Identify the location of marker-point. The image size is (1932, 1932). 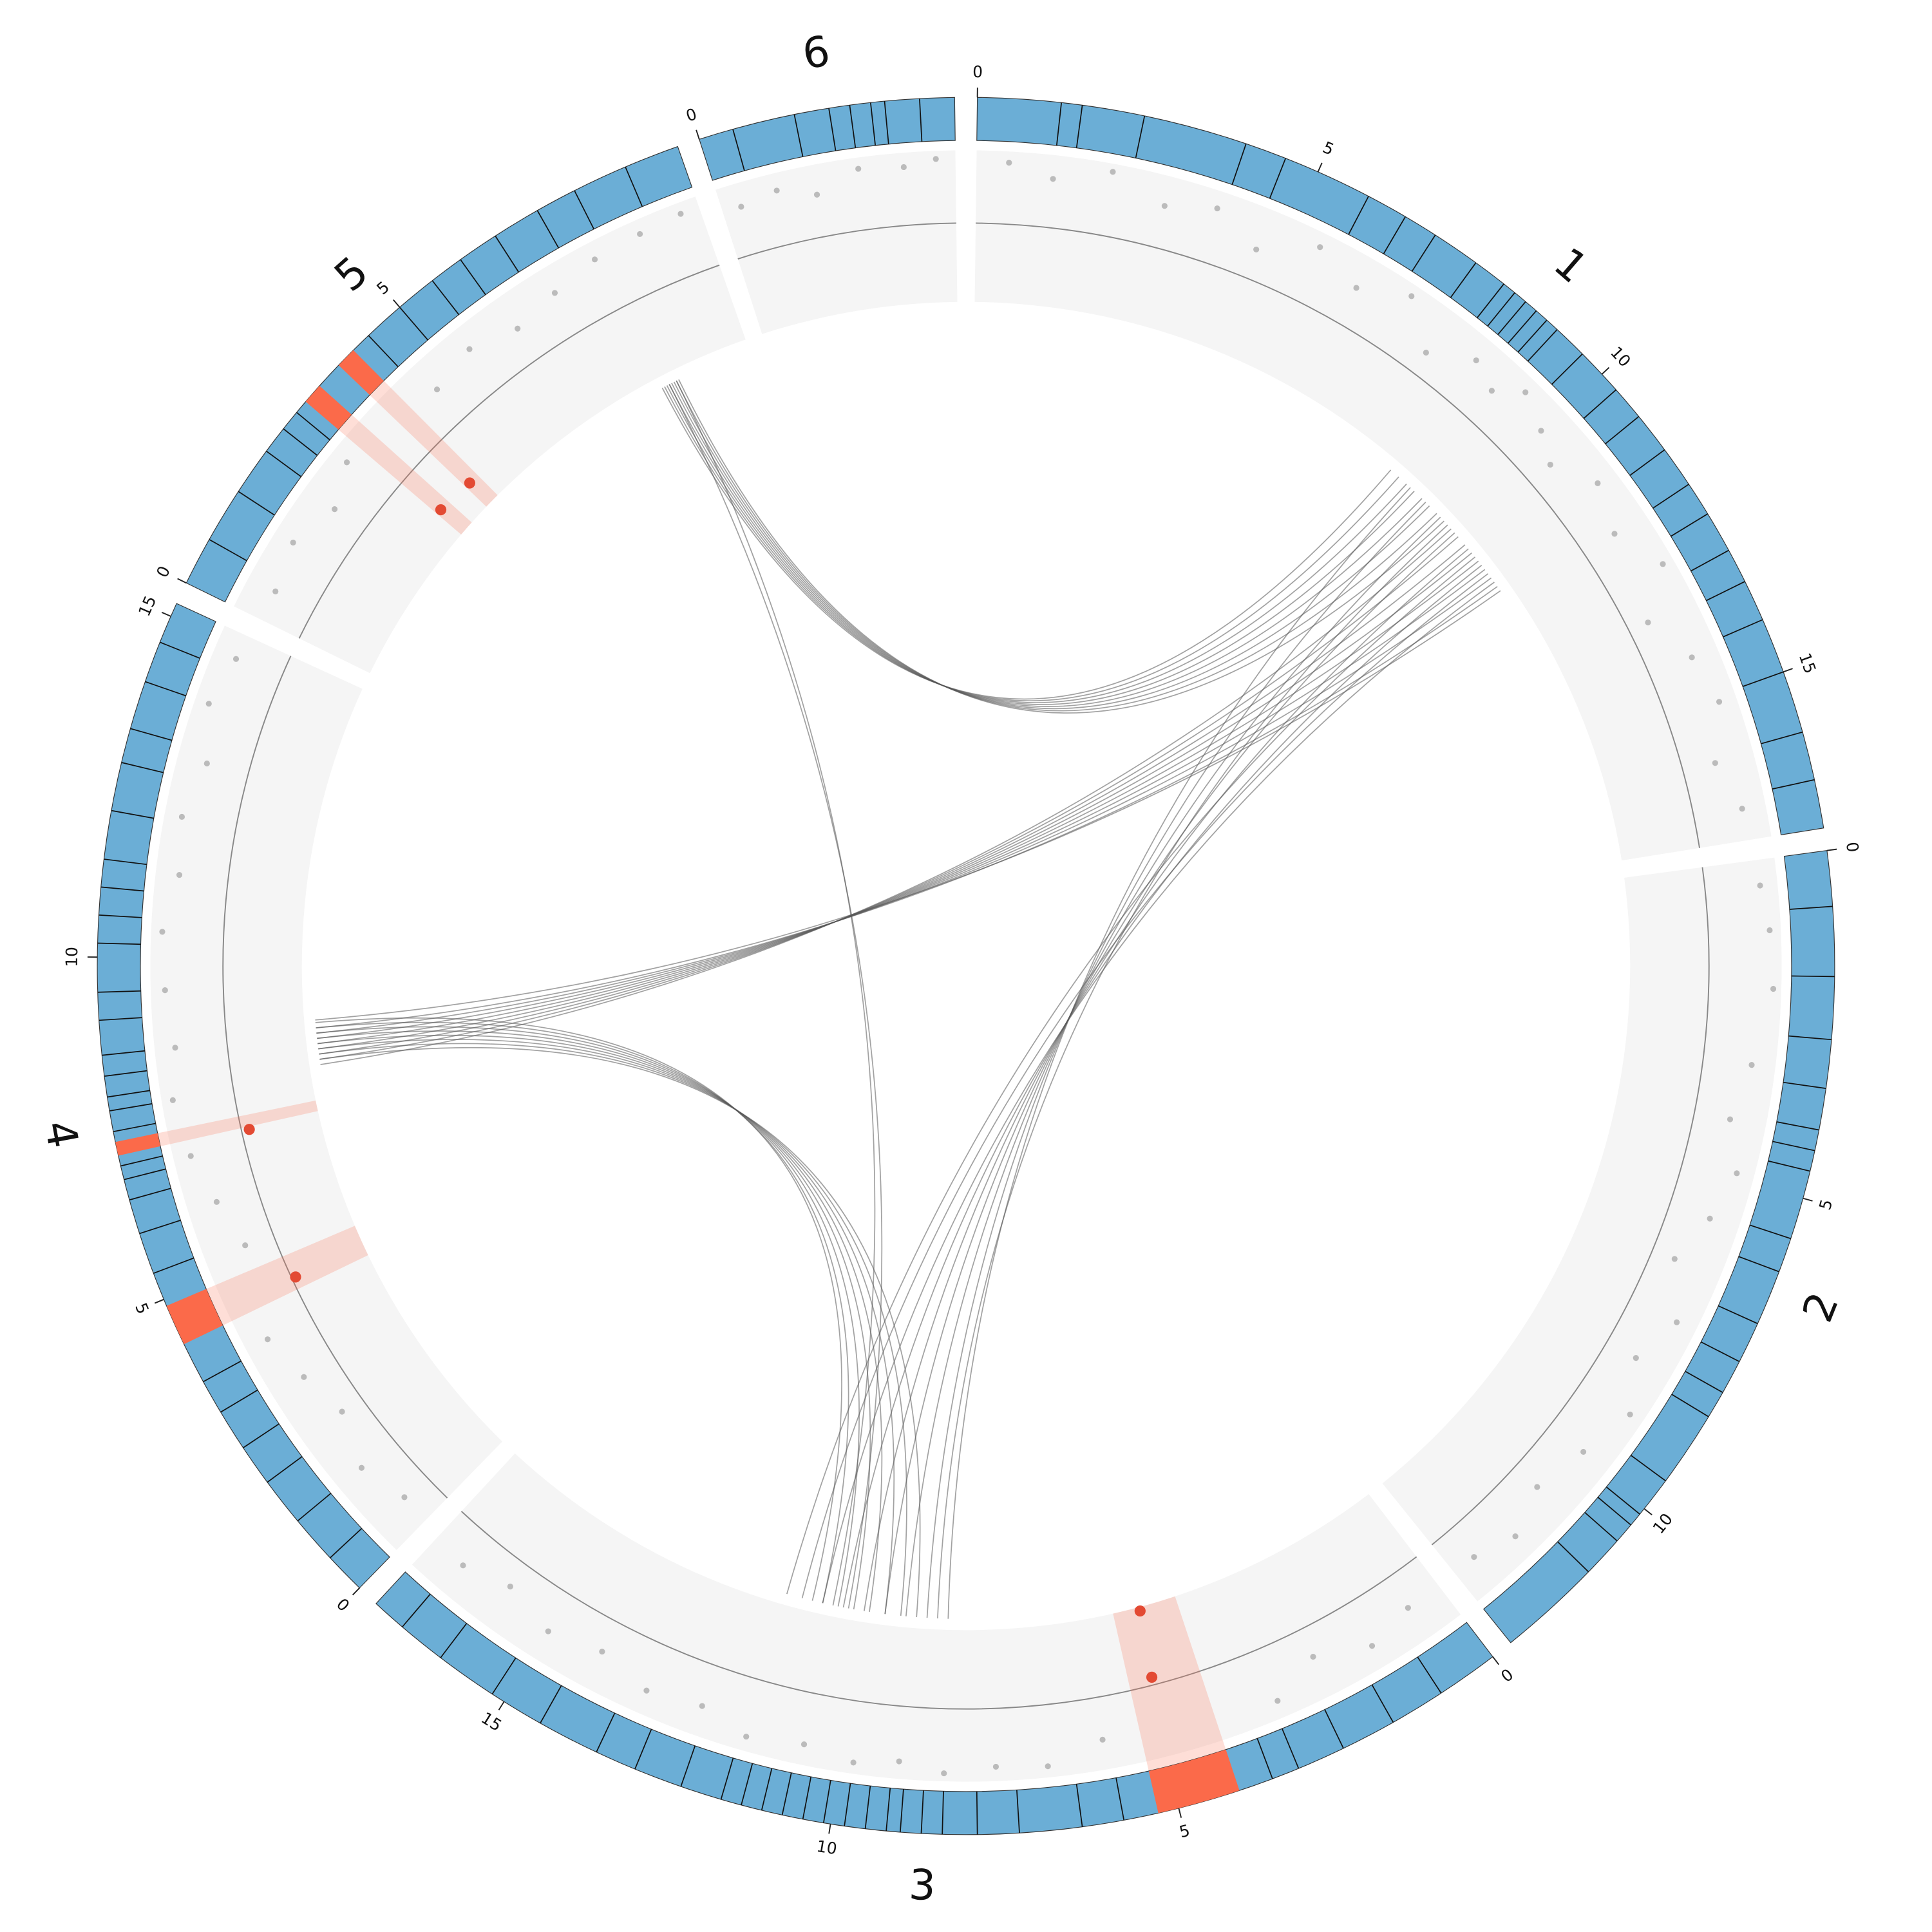
(249, 1129).